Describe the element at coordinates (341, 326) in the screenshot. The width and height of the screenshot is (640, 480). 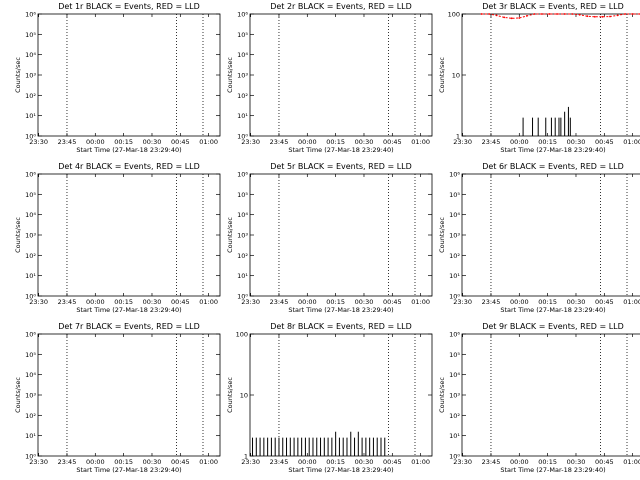
I see `panel-title: Det 8r BLACK = Events, RED = LLD` at that location.